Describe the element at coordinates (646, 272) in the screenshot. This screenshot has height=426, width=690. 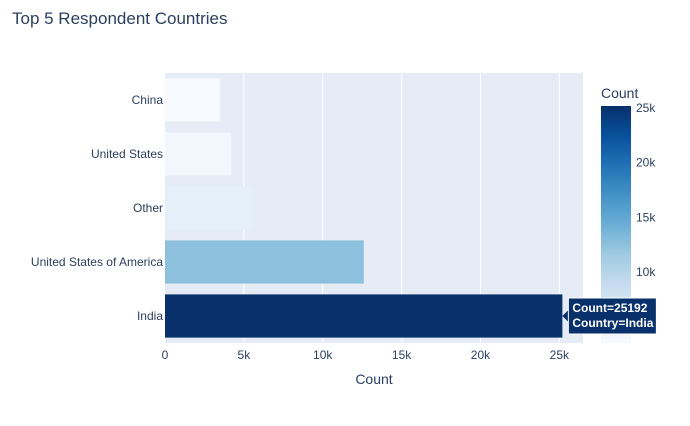
I see `colorbar-tick-label: 10k` at that location.